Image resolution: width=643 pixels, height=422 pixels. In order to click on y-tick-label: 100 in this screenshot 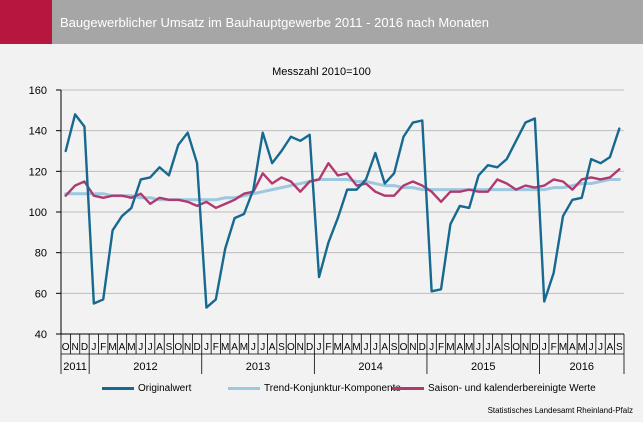, I will do `click(38, 213)`.